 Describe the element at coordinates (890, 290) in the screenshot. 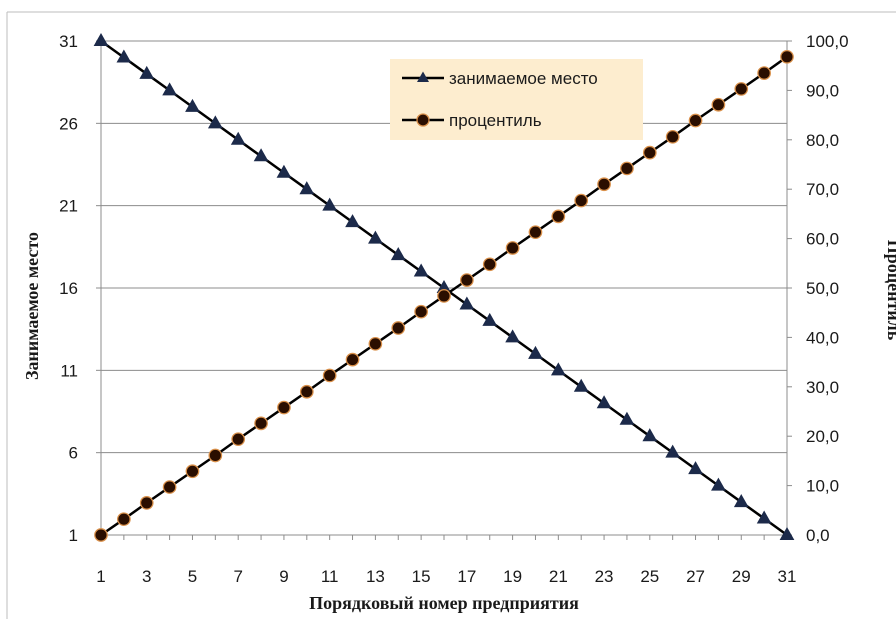

I see `y-axis-right-title: Процентиль` at that location.